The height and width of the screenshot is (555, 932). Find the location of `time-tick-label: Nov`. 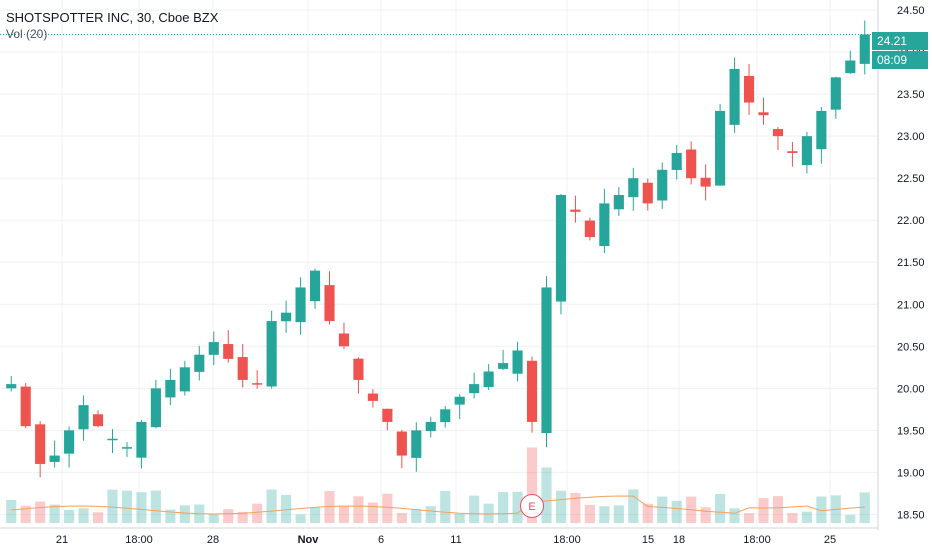

time-tick-label: Nov is located at coordinates (309, 540).